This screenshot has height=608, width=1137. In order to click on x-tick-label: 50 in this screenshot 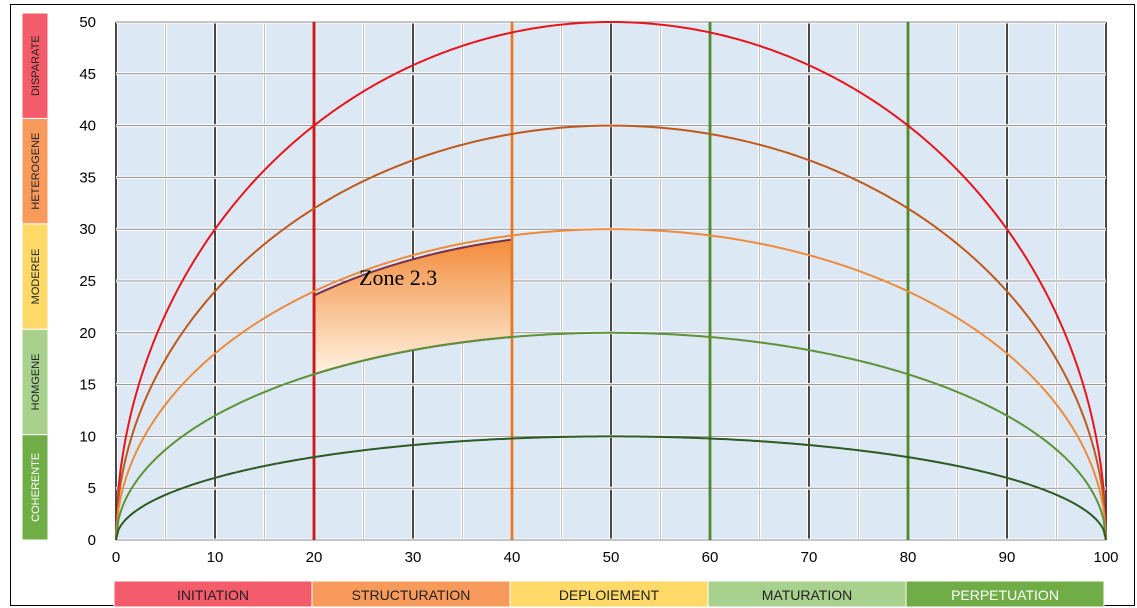, I will do `click(611, 557)`.